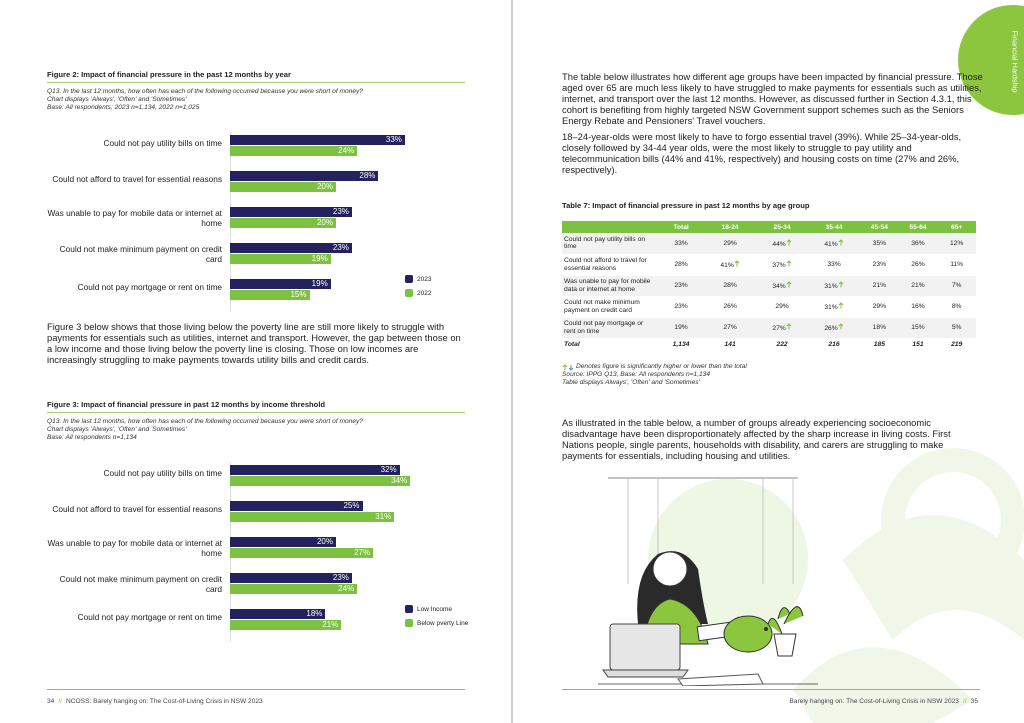  Describe the element at coordinates (681, 328) in the screenshot. I see `cell: 19%` at that location.